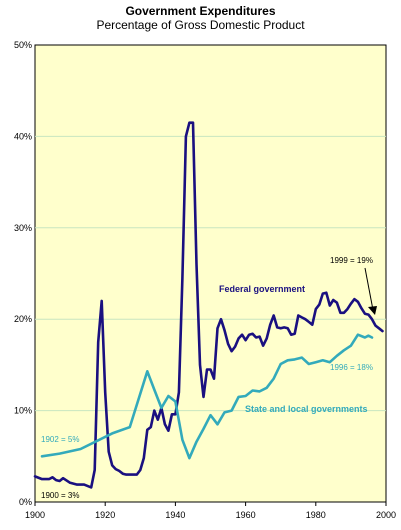 The height and width of the screenshot is (530, 401). I want to click on annotation-1999: 1999 = 19%, so click(351, 260).